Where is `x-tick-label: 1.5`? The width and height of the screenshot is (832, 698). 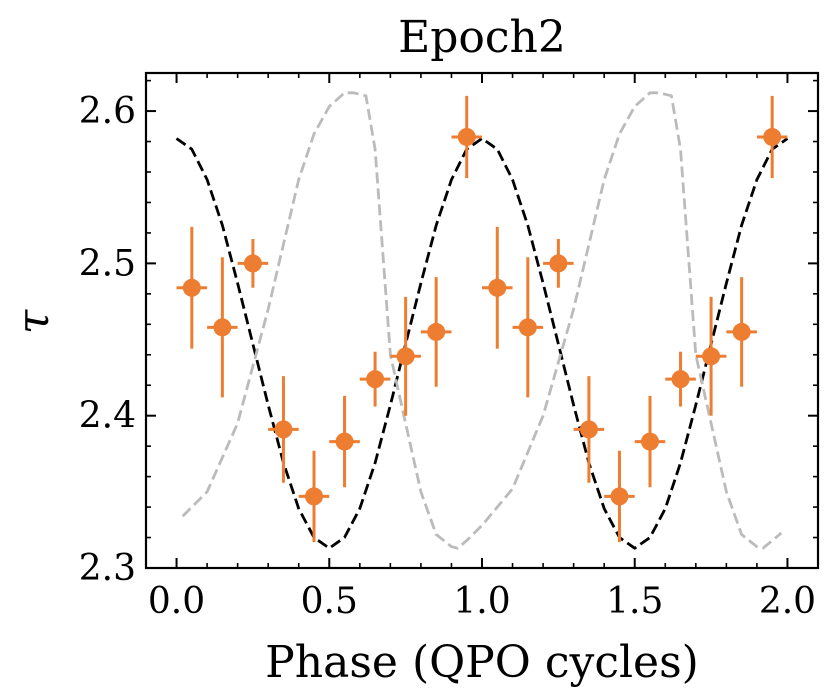
x-tick-label: 1.5 is located at coordinates (634, 601).